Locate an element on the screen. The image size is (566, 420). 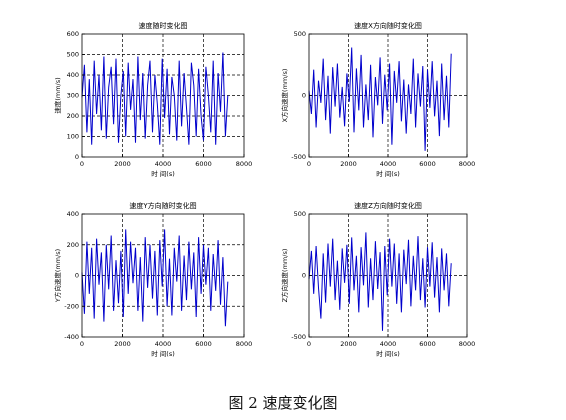
chart-title: 速度Z方向随时变化图 is located at coordinates (388, 205).